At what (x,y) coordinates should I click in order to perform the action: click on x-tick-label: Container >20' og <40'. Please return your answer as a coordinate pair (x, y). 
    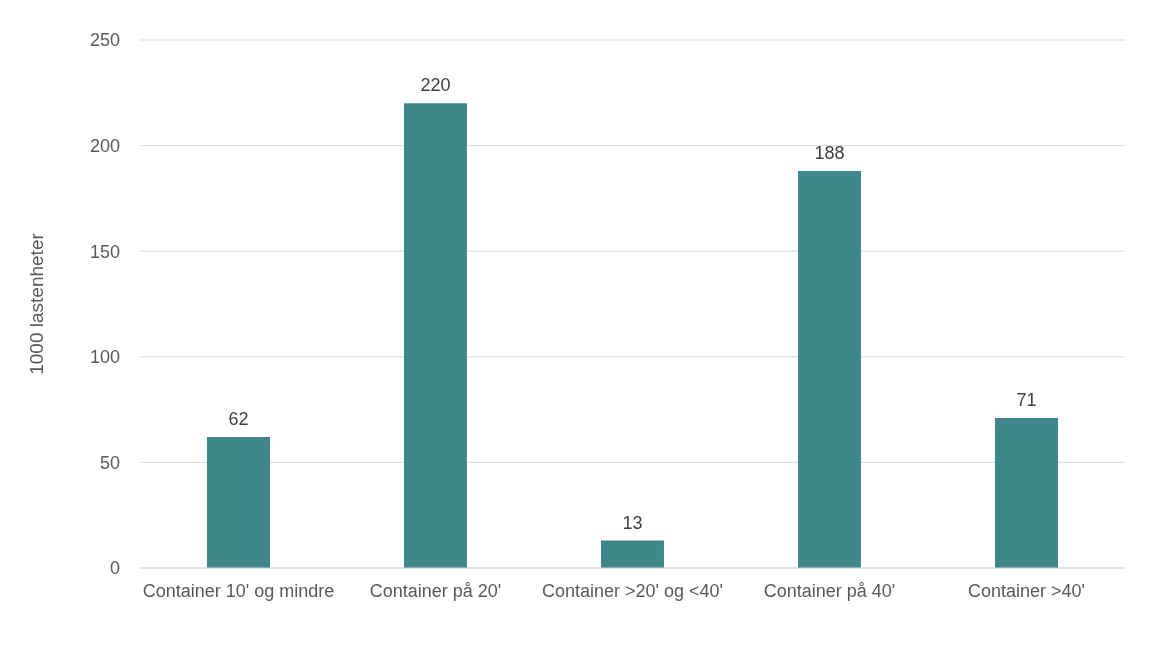
    Looking at the image, I should click on (632, 590).